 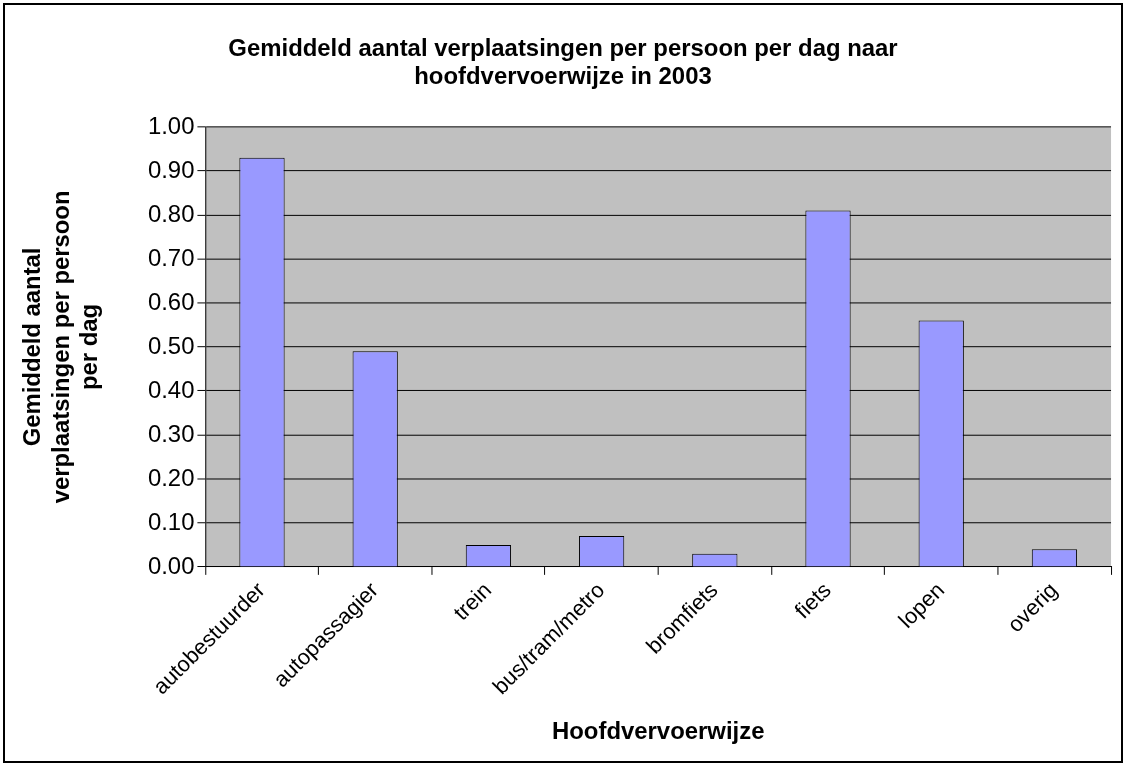 I want to click on y-tick-label: 0.70, so click(x=171, y=257).